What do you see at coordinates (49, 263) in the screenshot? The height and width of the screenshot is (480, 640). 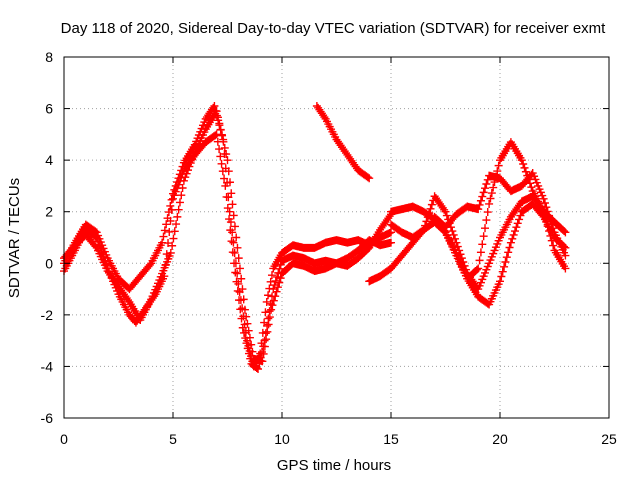 I see `y-tick-label: 0` at bounding box center [49, 263].